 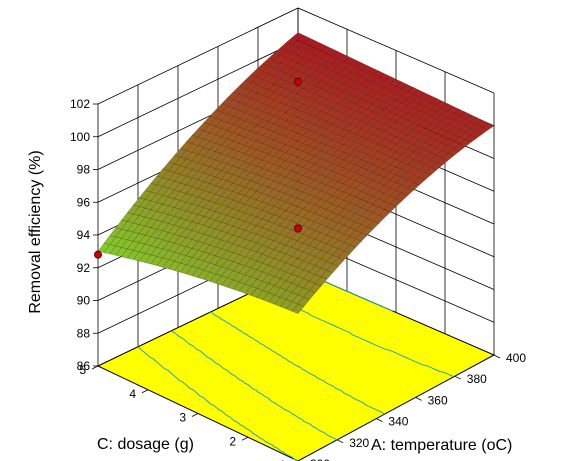 I want to click on z-axis-label: Removal efficiency (%), so click(x=35, y=231).